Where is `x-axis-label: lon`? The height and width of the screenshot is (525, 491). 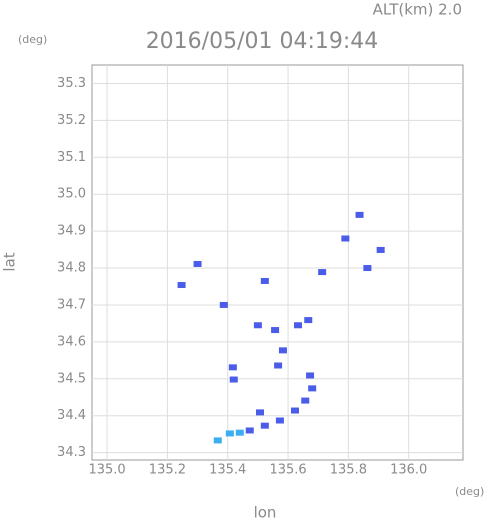
x-axis-label: lon is located at coordinates (265, 513).